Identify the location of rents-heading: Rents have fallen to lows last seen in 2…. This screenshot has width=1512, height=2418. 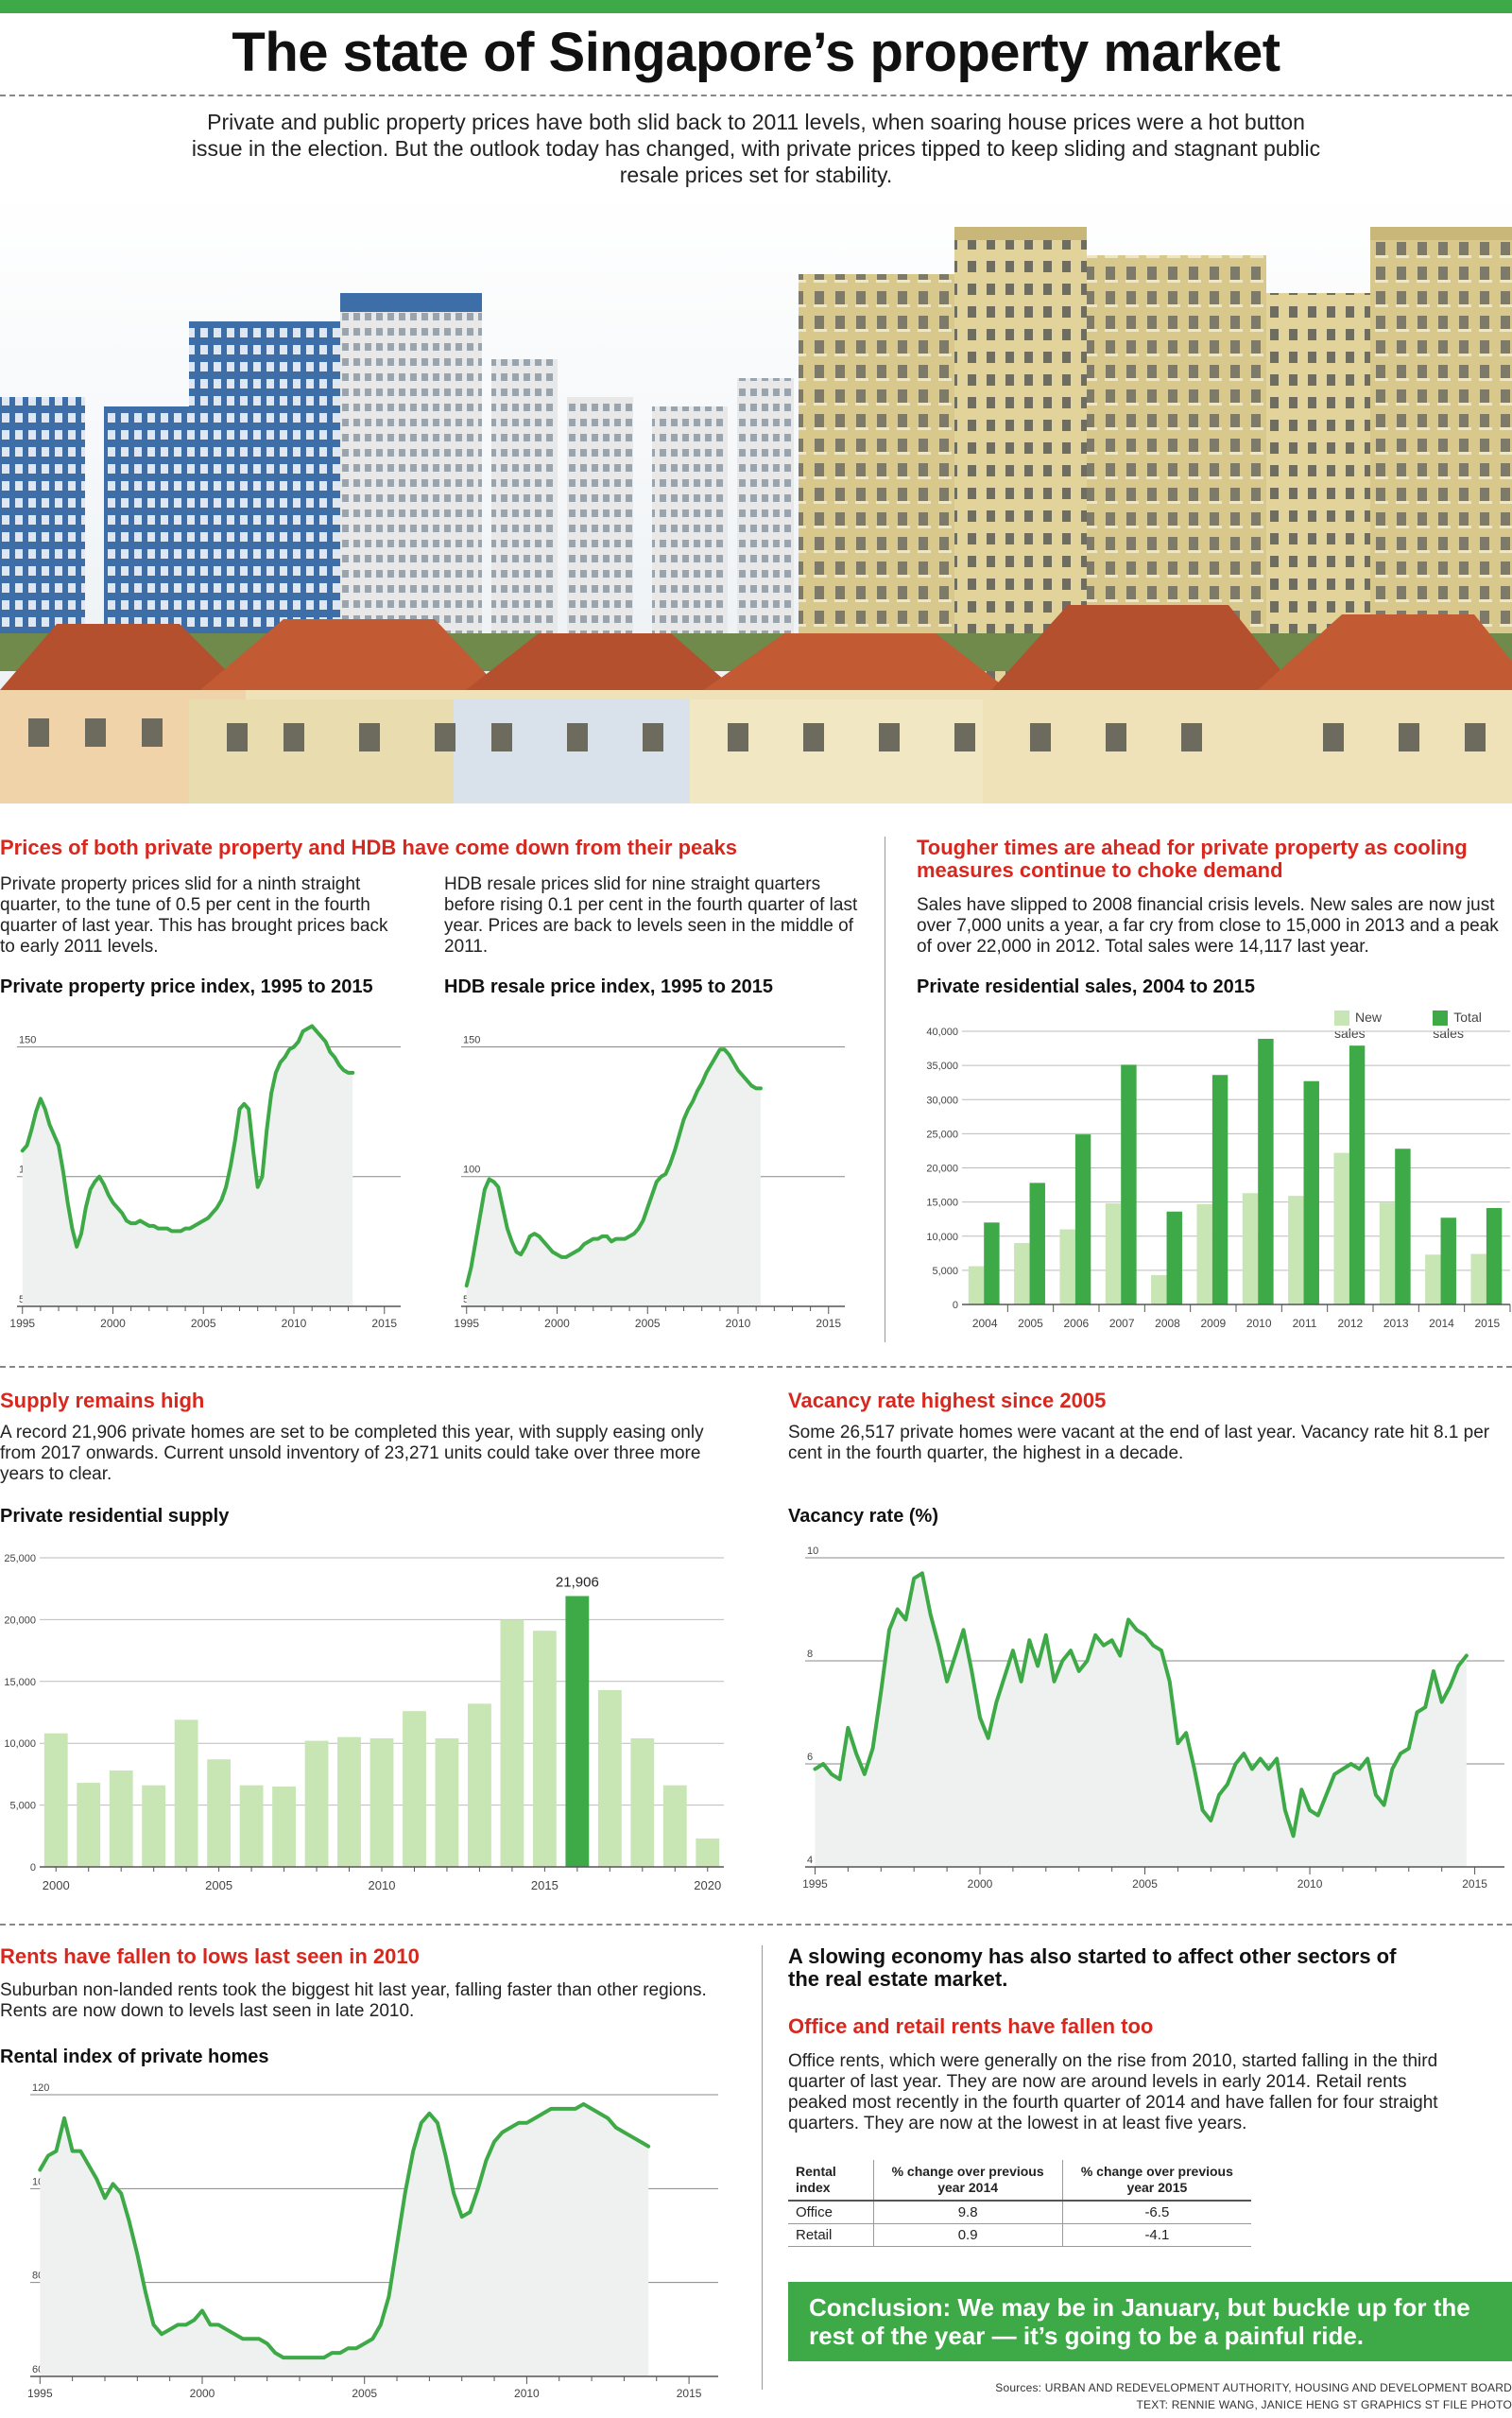
(210, 1956).